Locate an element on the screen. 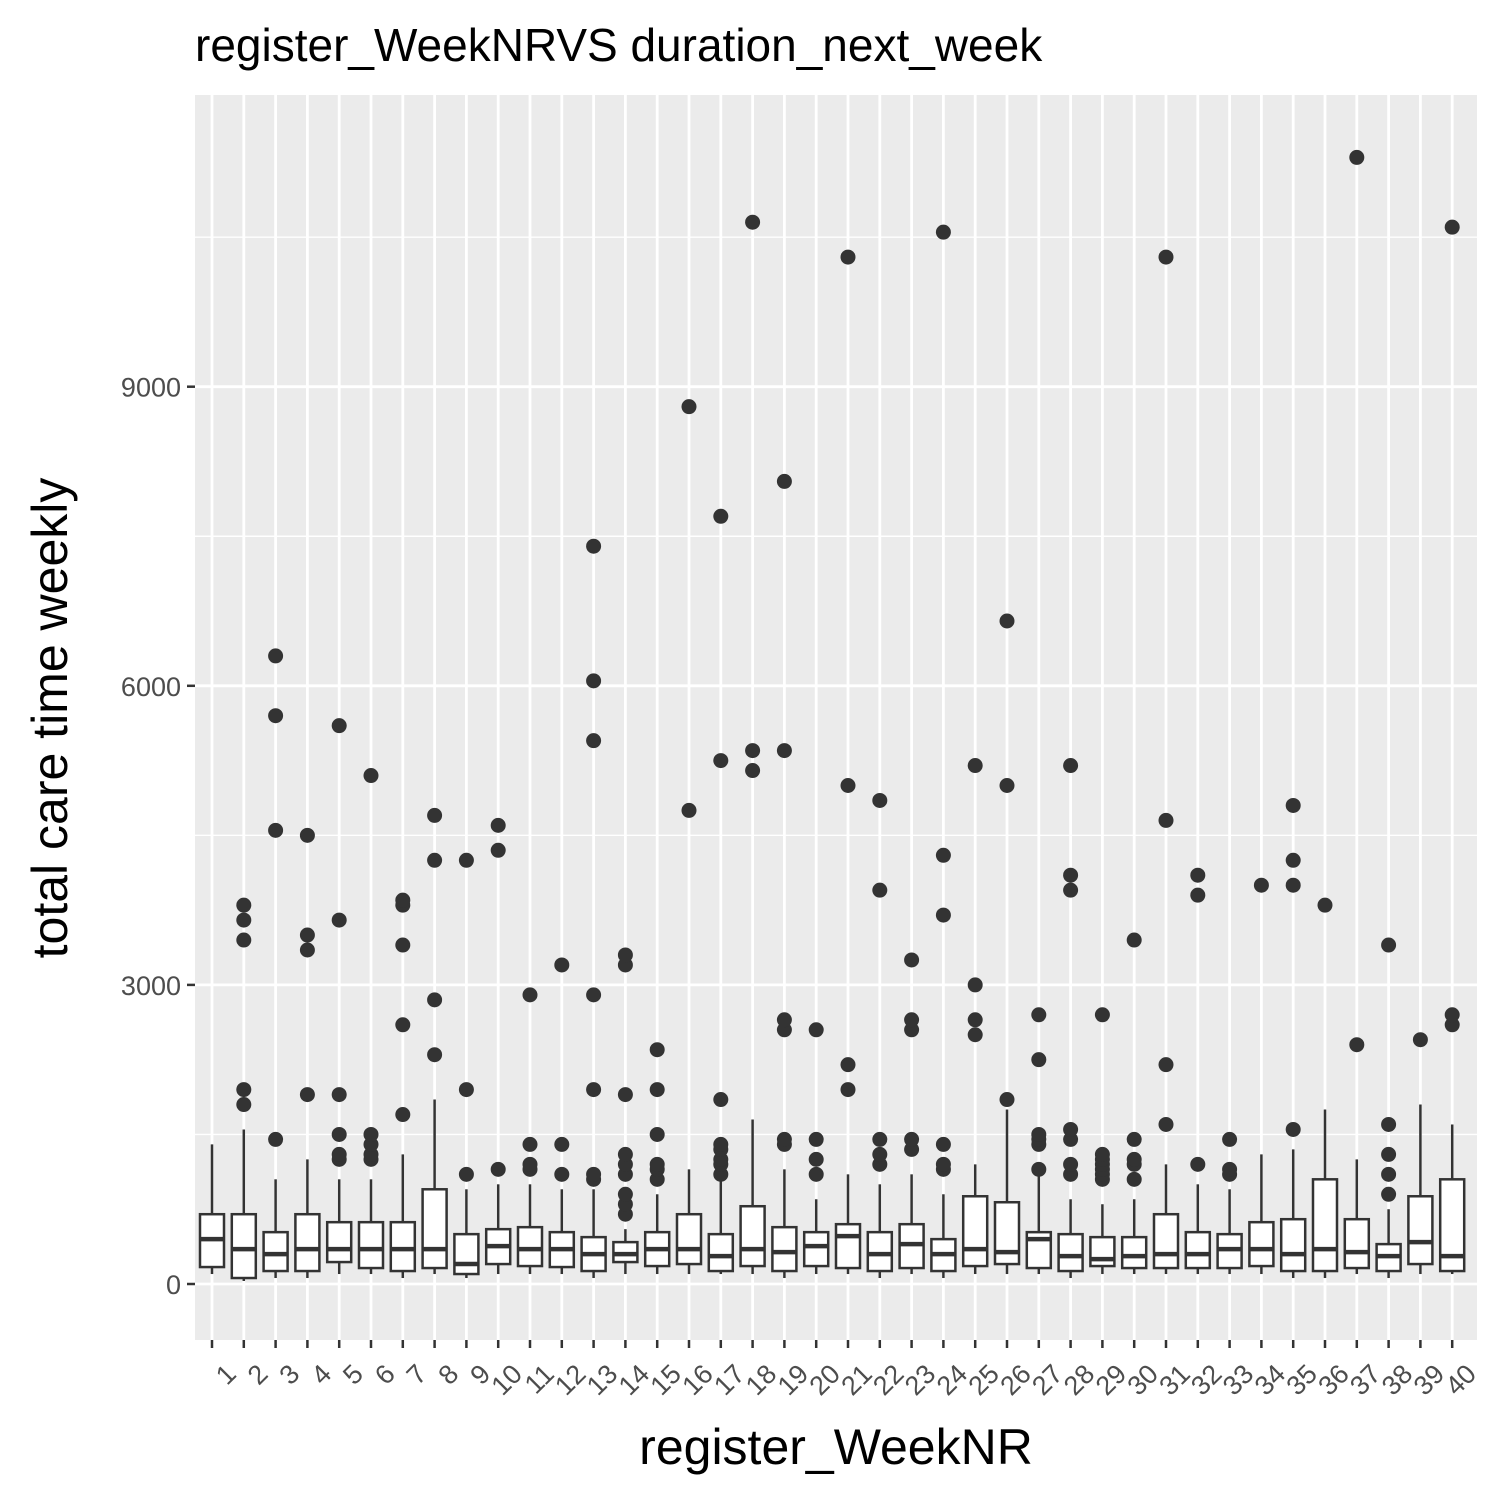  x-tick-label: 1 is located at coordinates (226, 1375).